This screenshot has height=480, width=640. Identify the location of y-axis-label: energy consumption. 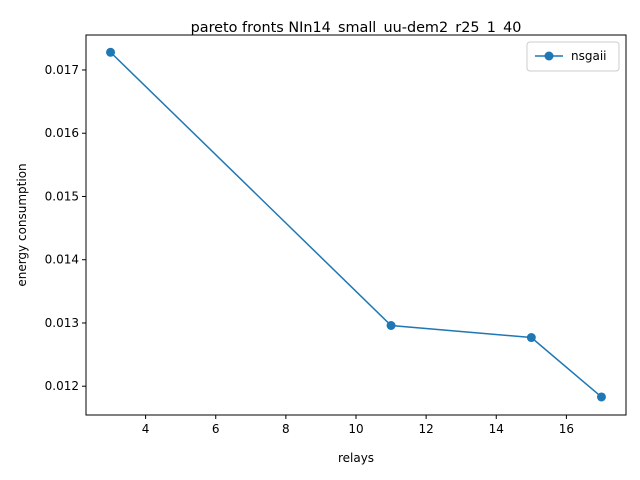
(22, 224).